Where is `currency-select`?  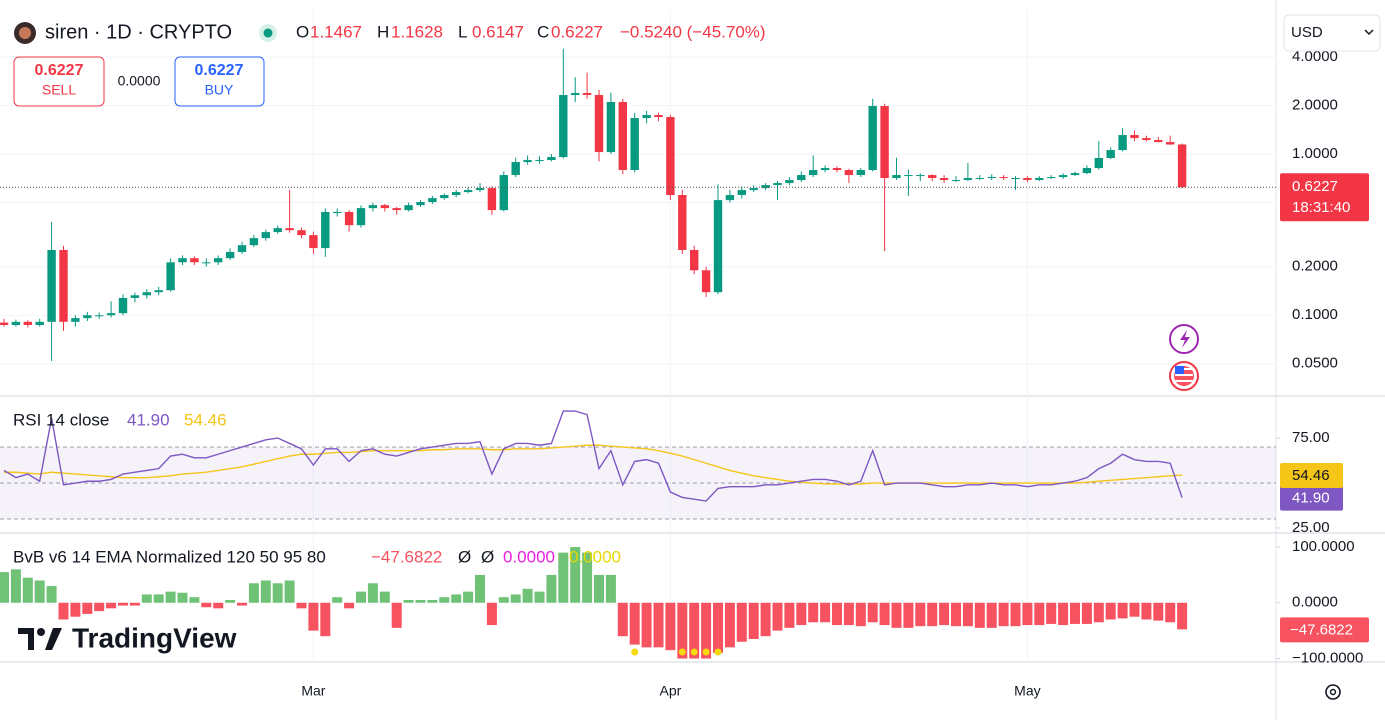 currency-select is located at coordinates (1332, 33).